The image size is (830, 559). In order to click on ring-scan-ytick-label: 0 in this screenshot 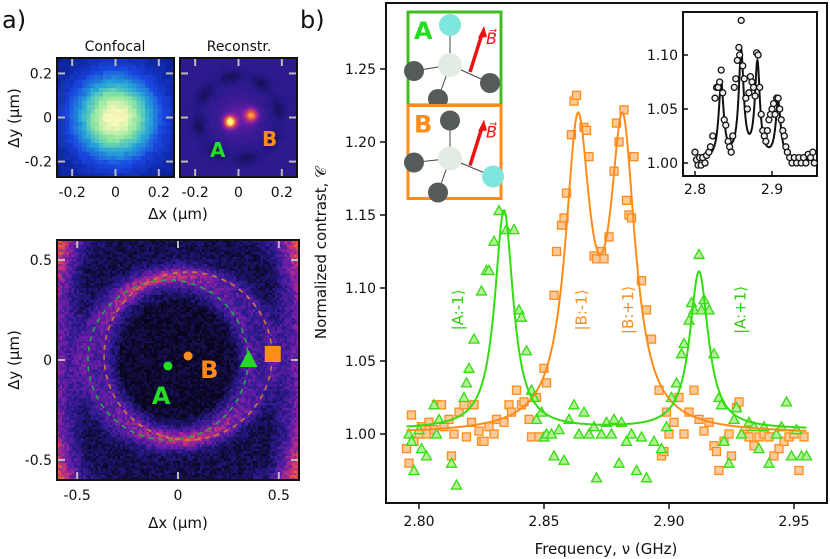, I will do `click(47, 361)`.